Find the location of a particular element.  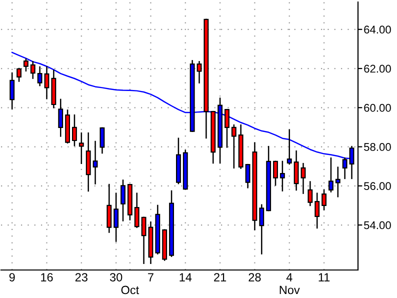

x-tick-label: Oct is located at coordinates (130, 290).